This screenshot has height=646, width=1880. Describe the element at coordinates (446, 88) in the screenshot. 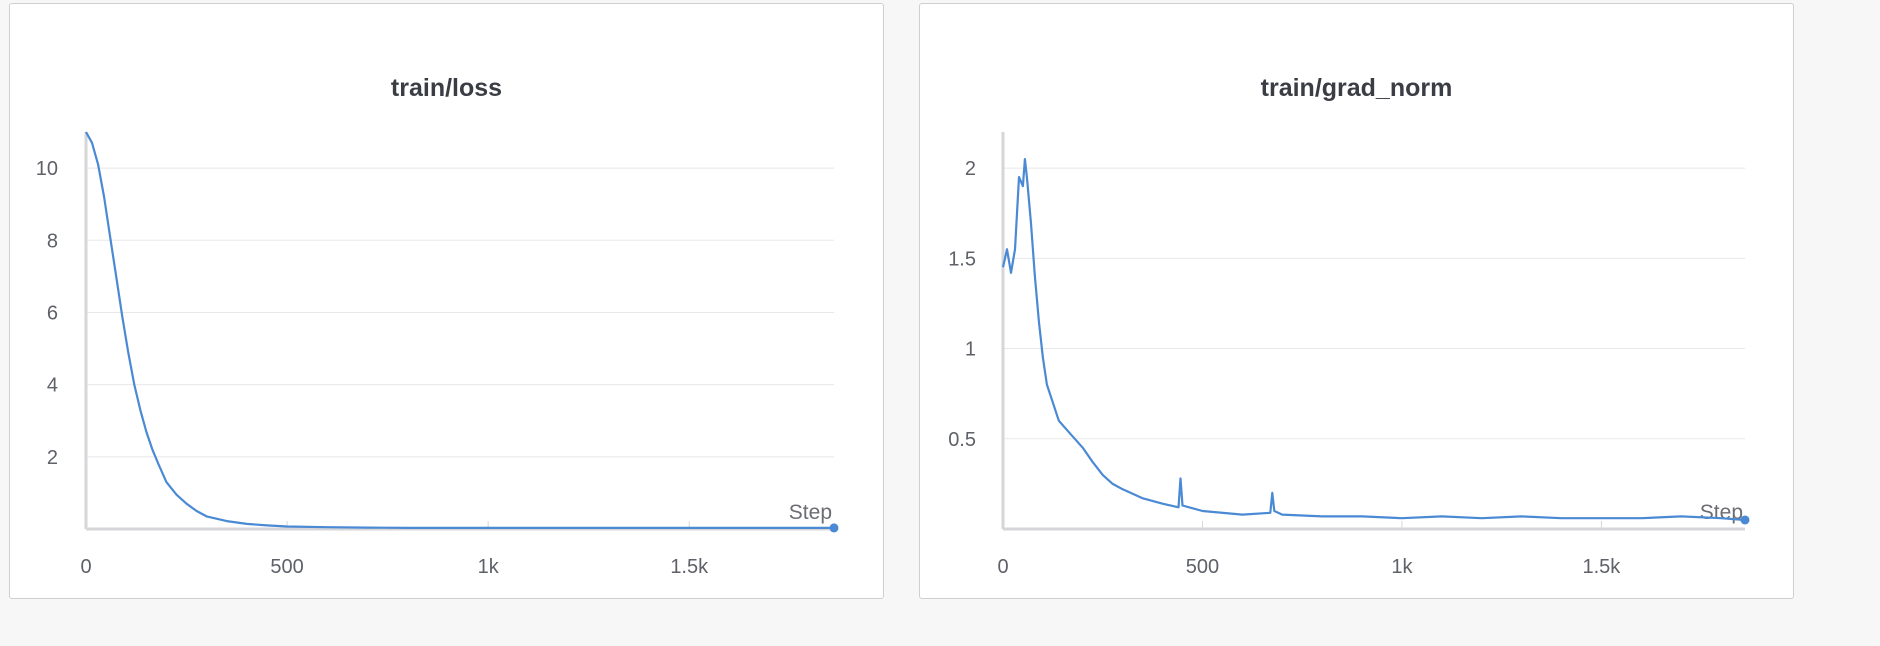

I see `chart-title: train/loss` at that location.